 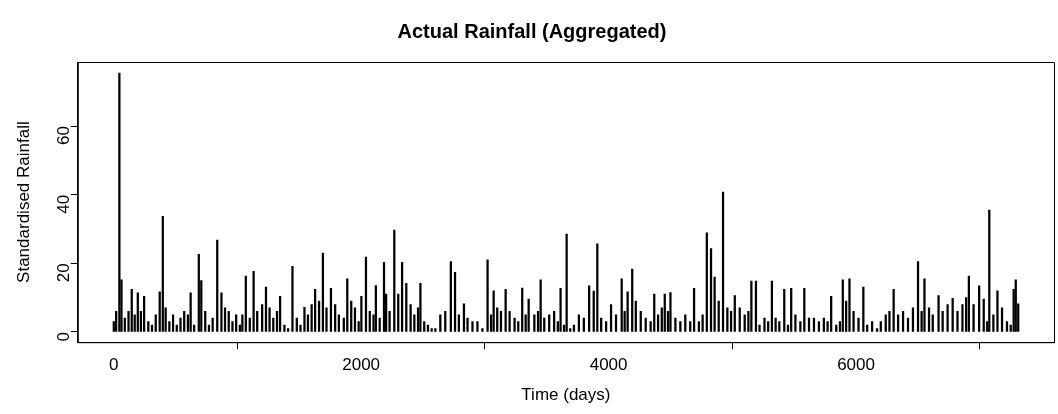 What do you see at coordinates (608, 365) in the screenshot?
I see `x-tick-label: 4000` at bounding box center [608, 365].